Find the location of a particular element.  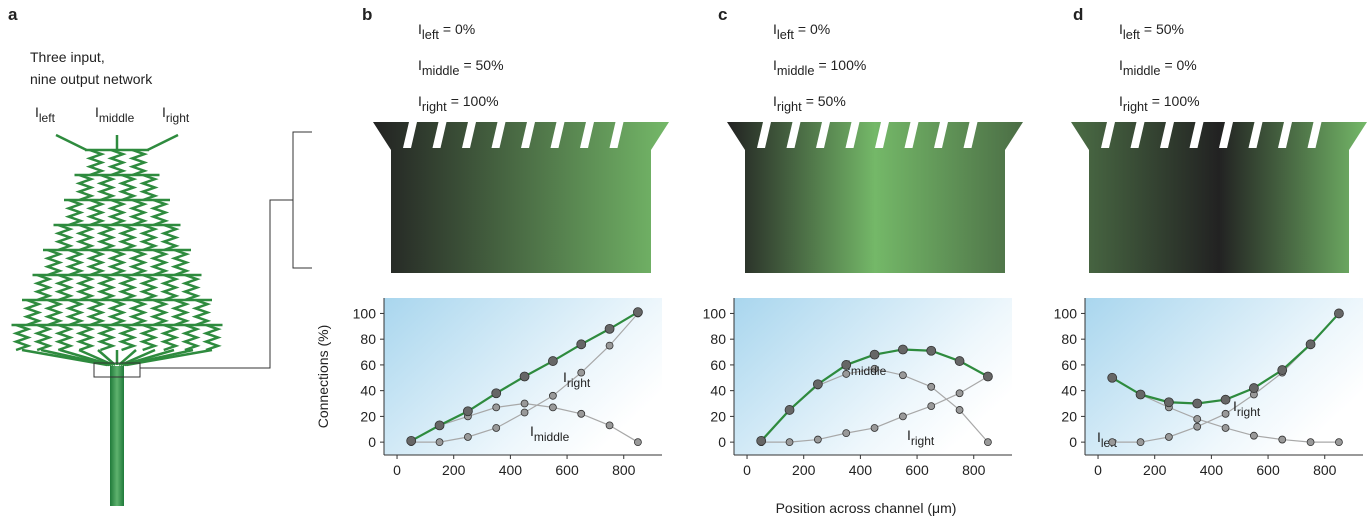

x-axis-label: Position across channel (μm) is located at coordinates (866, 508).